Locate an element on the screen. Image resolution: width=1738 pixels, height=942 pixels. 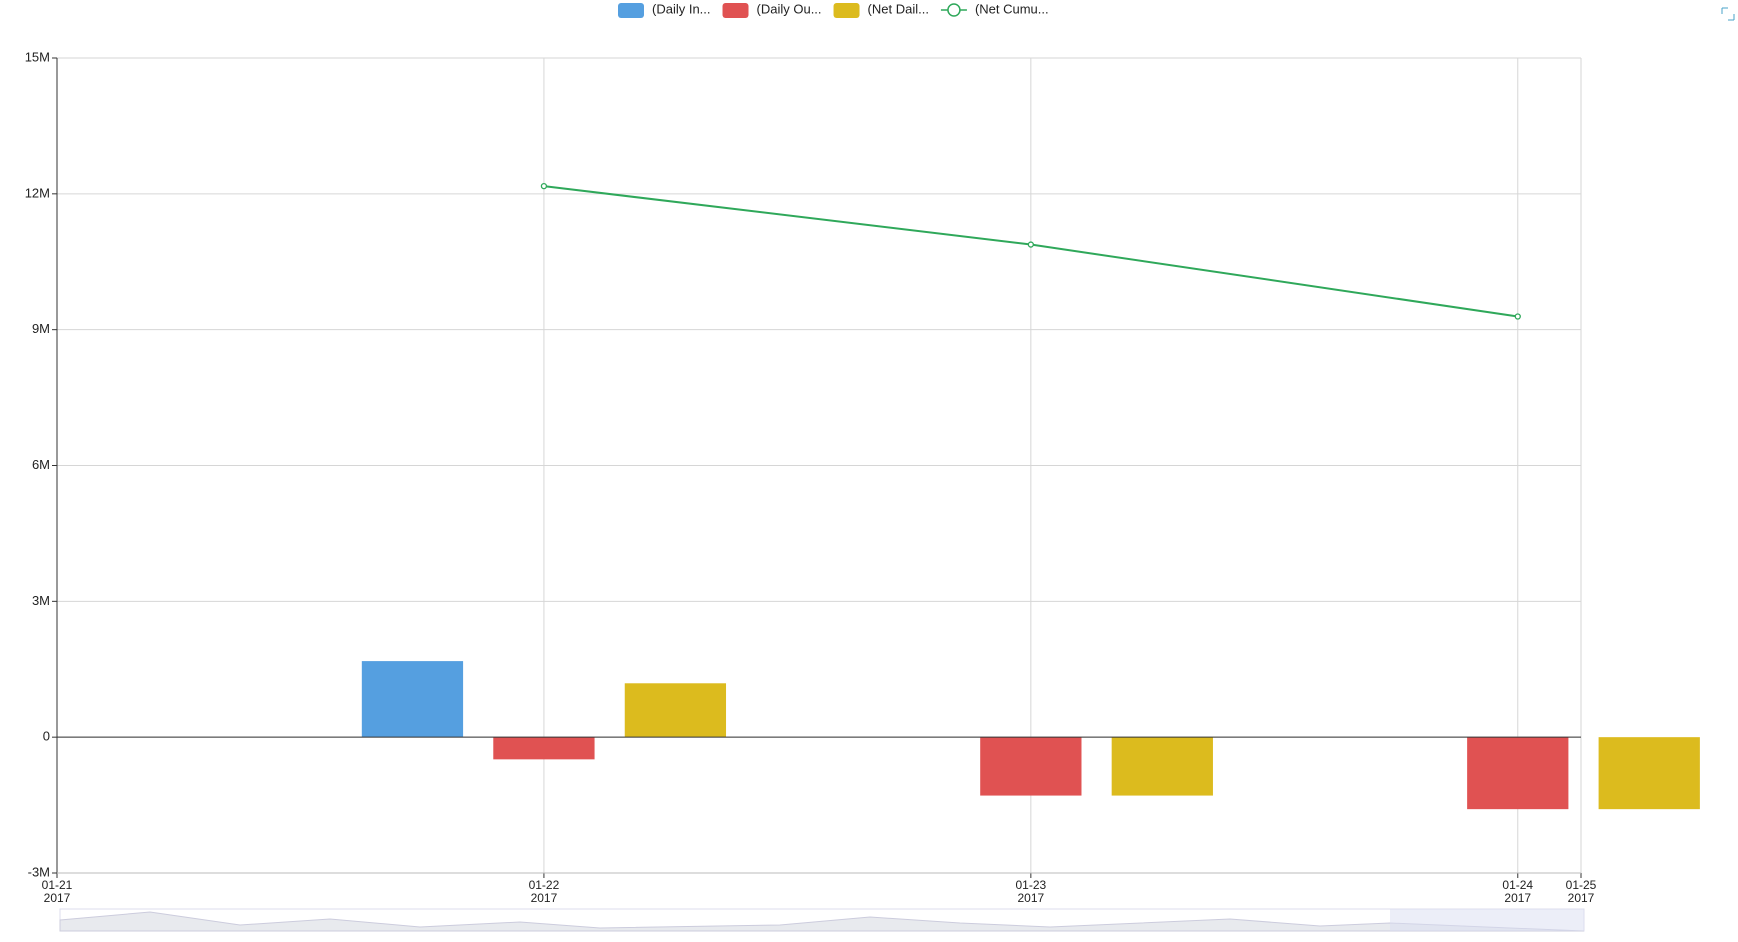
y-tick-label: 3M is located at coordinates (41, 600).